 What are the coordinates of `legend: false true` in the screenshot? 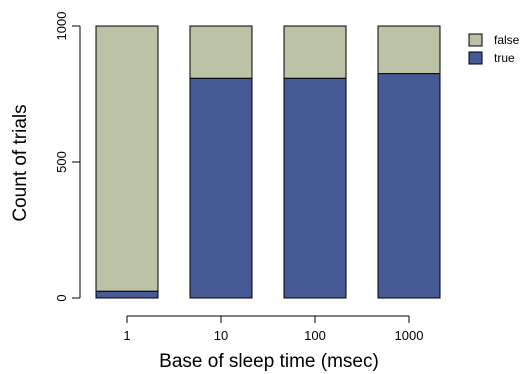 It's located at (494, 49).